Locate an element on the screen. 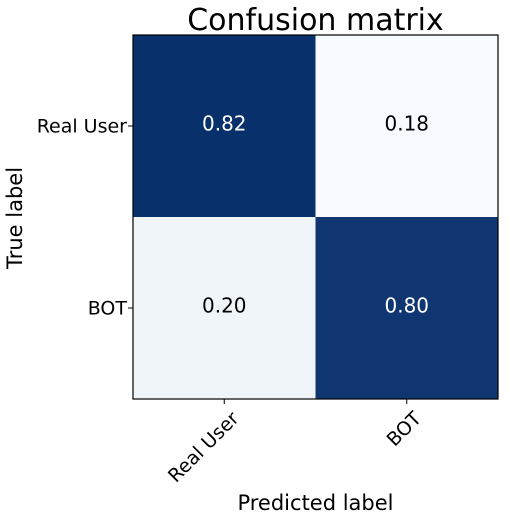  y-axis-label: True label is located at coordinates (15, 218).